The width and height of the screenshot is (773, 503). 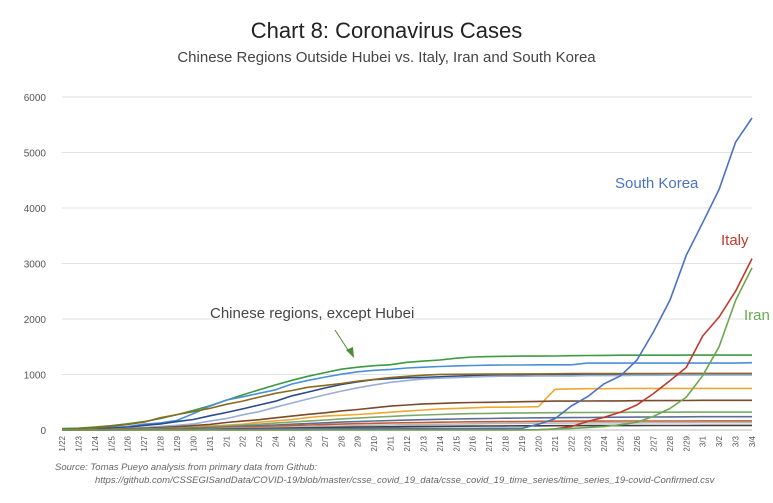 I want to click on x-tick-group: 2/27, so click(x=653, y=443).